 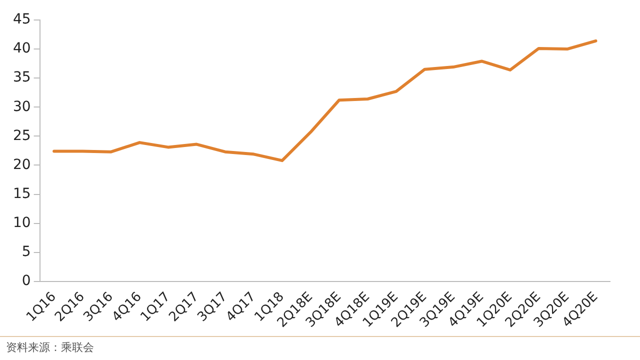 I want to click on y-tick-label: 35, so click(x=21, y=78).